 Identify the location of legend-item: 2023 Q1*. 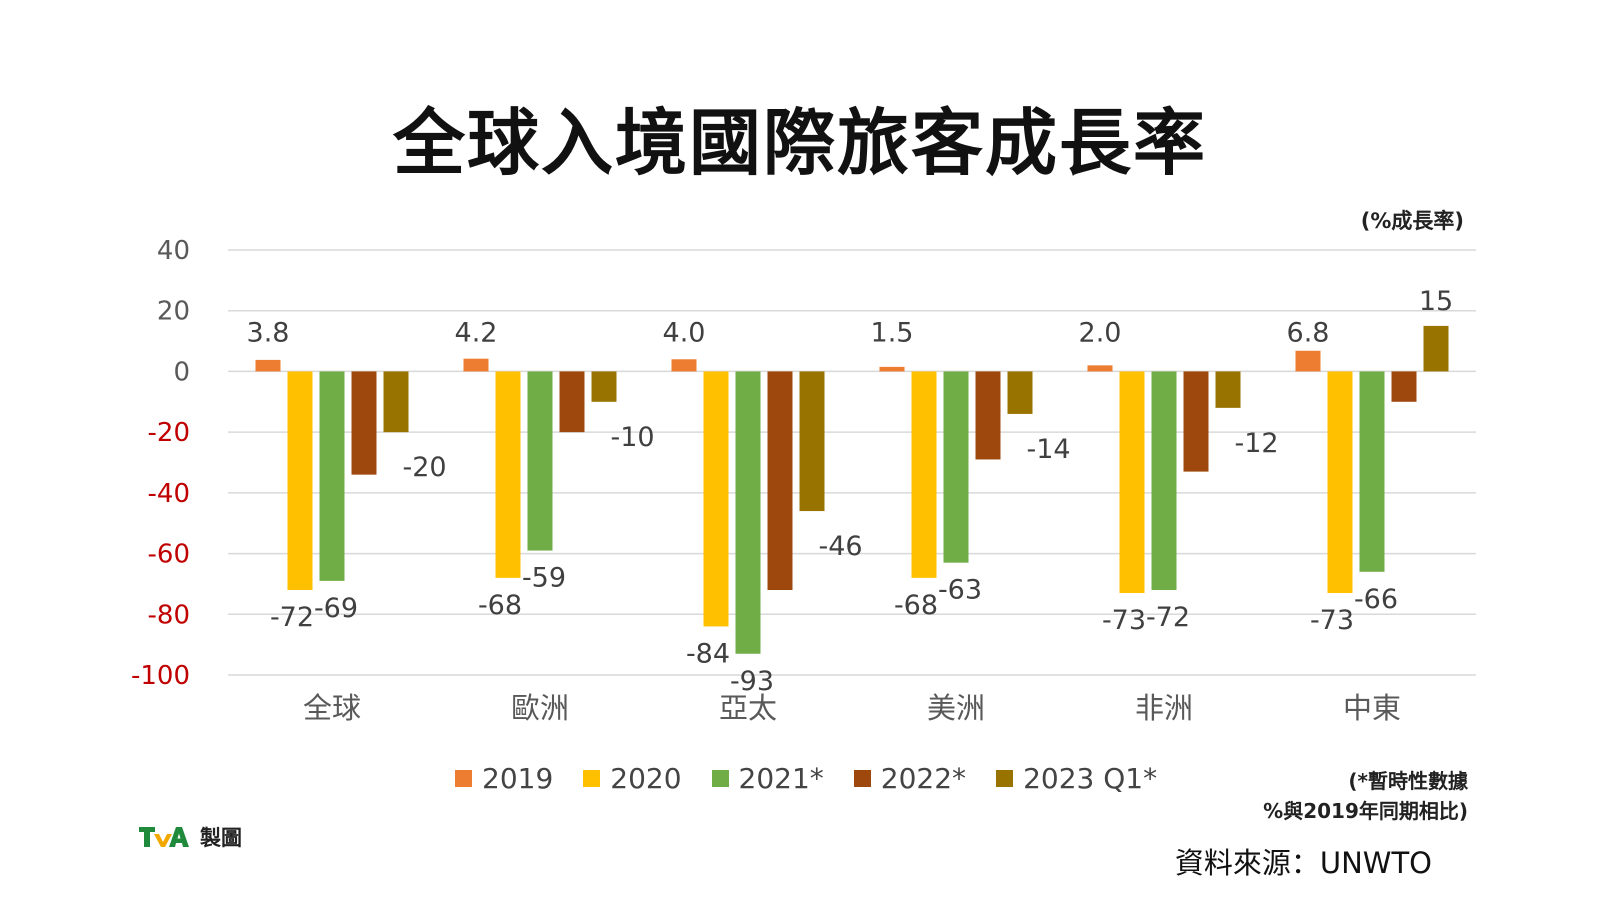
(1076, 778).